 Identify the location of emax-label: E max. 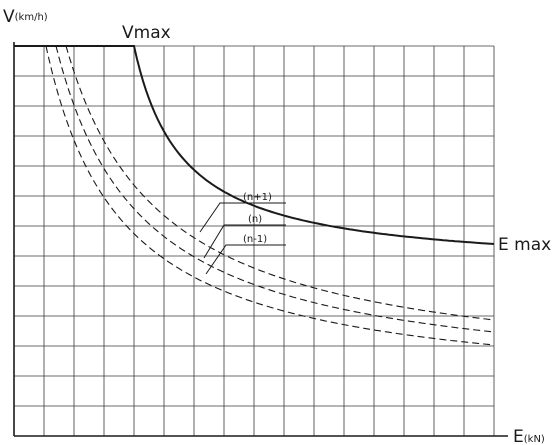
(524, 245).